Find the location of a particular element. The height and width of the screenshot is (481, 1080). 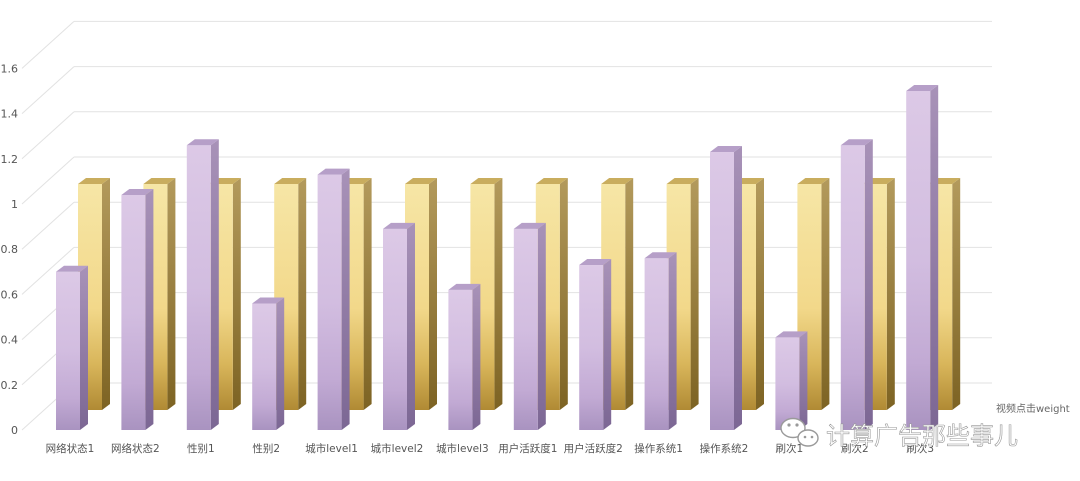

x-tick-label: 刷次2 is located at coordinates (855, 448).